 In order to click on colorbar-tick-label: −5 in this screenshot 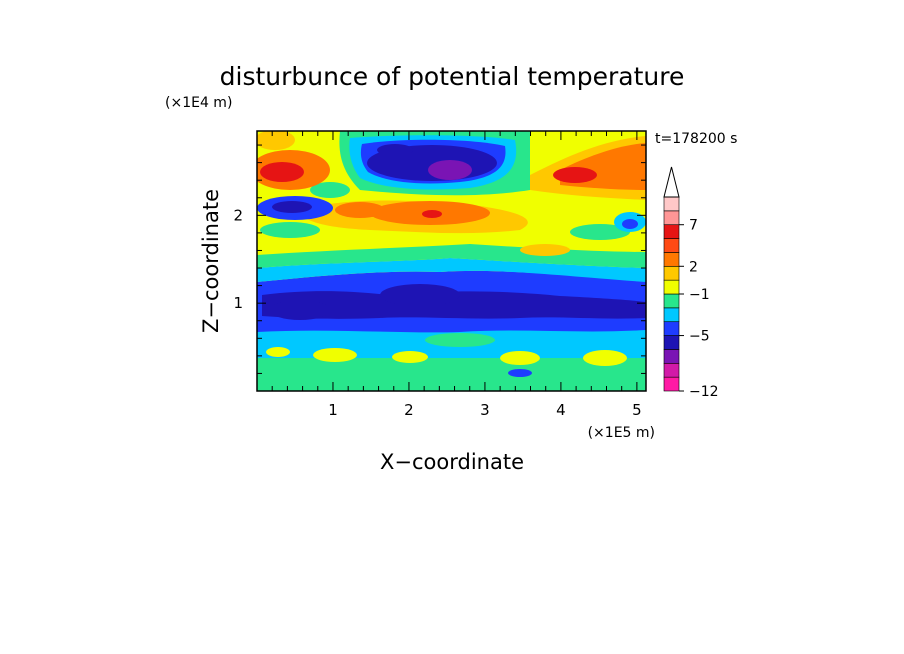, I will do `click(699, 337)`.